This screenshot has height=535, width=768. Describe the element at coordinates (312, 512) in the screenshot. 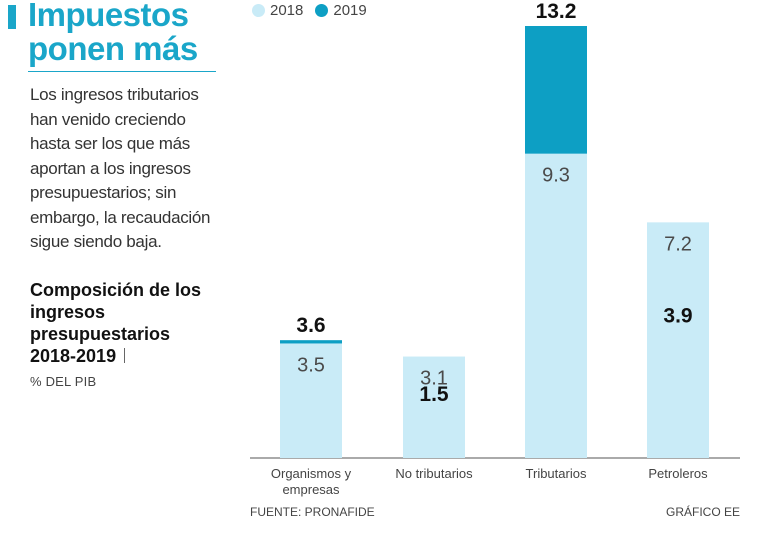

I see `source-note: FUENTE: PRONAFIDE` at that location.